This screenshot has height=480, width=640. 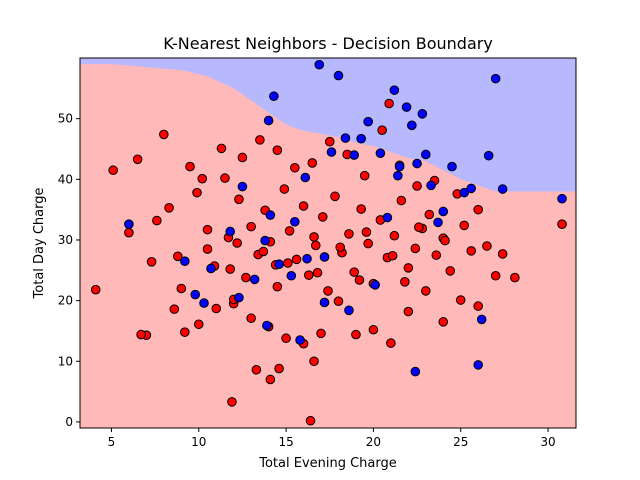 I want to click on x-tick-label: 10, so click(x=198, y=442).